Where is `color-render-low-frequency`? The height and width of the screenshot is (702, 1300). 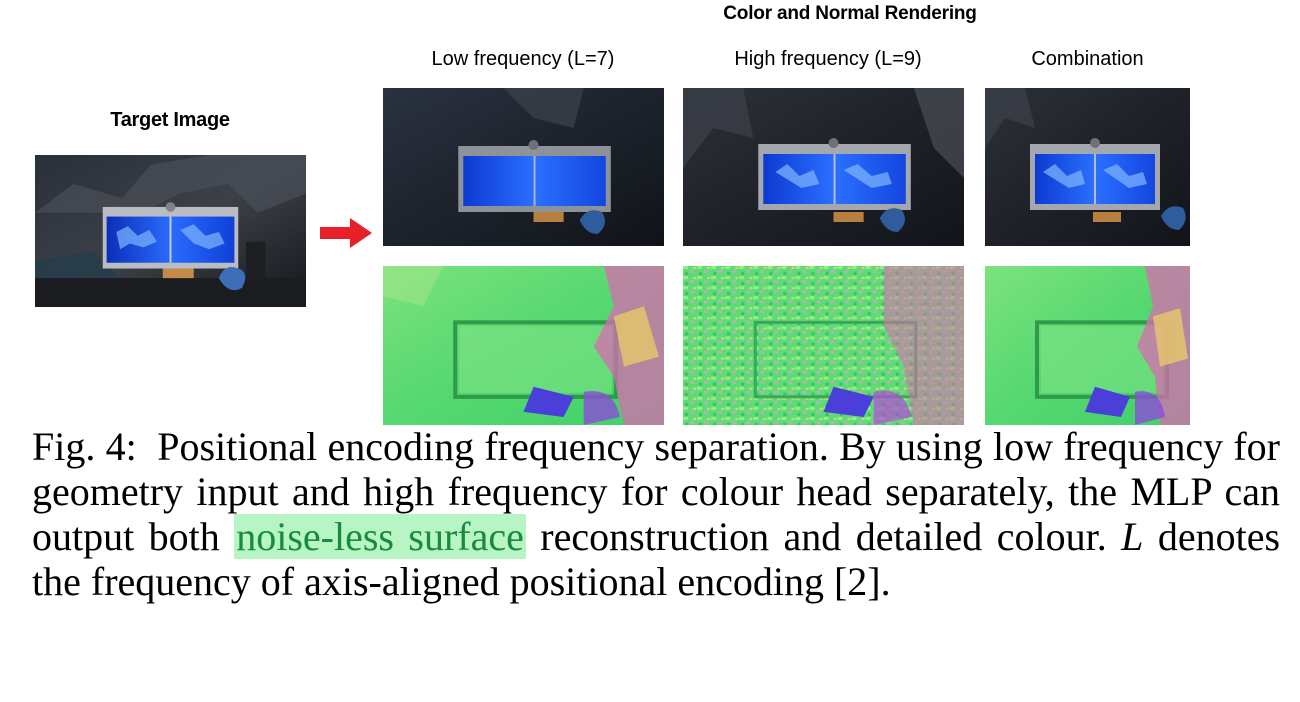 color-render-low-frequency is located at coordinates (523, 167).